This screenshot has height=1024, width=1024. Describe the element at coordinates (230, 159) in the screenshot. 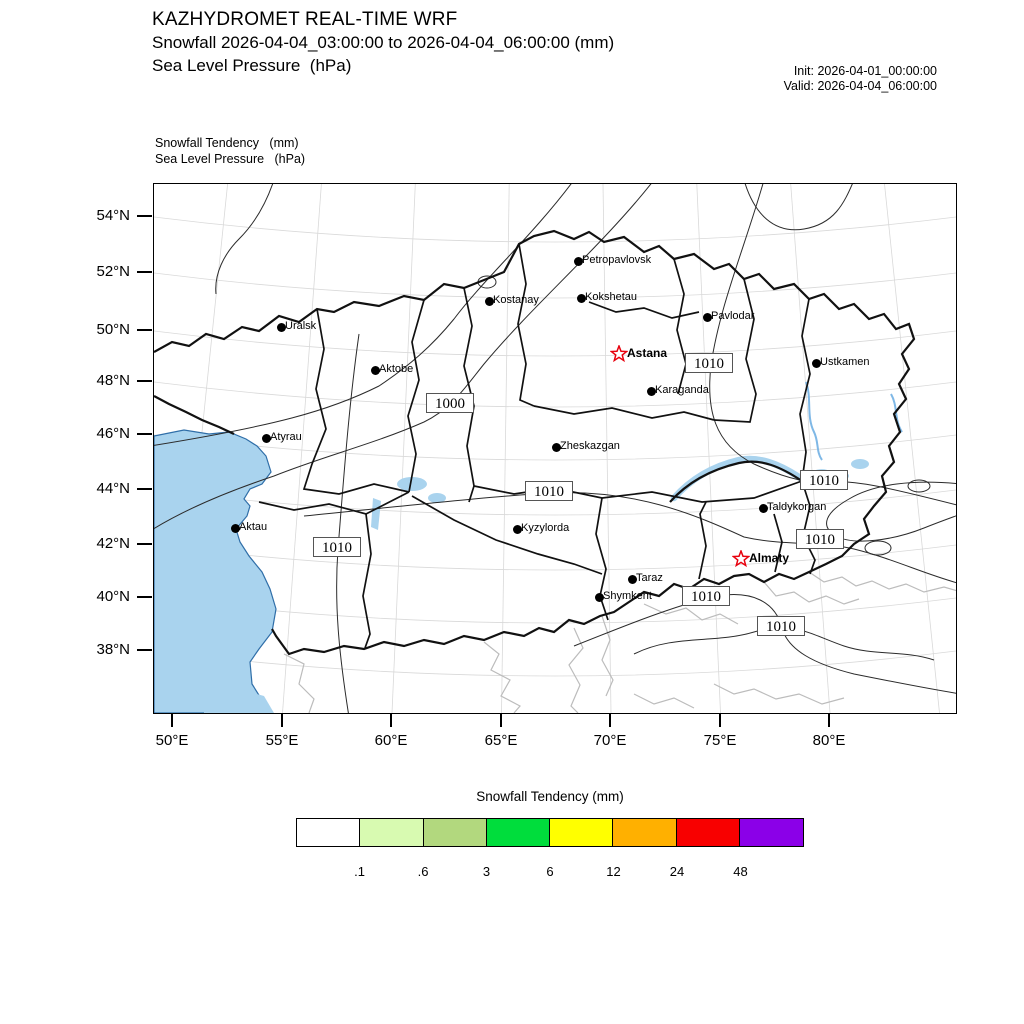

I see `map-legend-pressure: Sea Level Pressure (hPa)` at that location.